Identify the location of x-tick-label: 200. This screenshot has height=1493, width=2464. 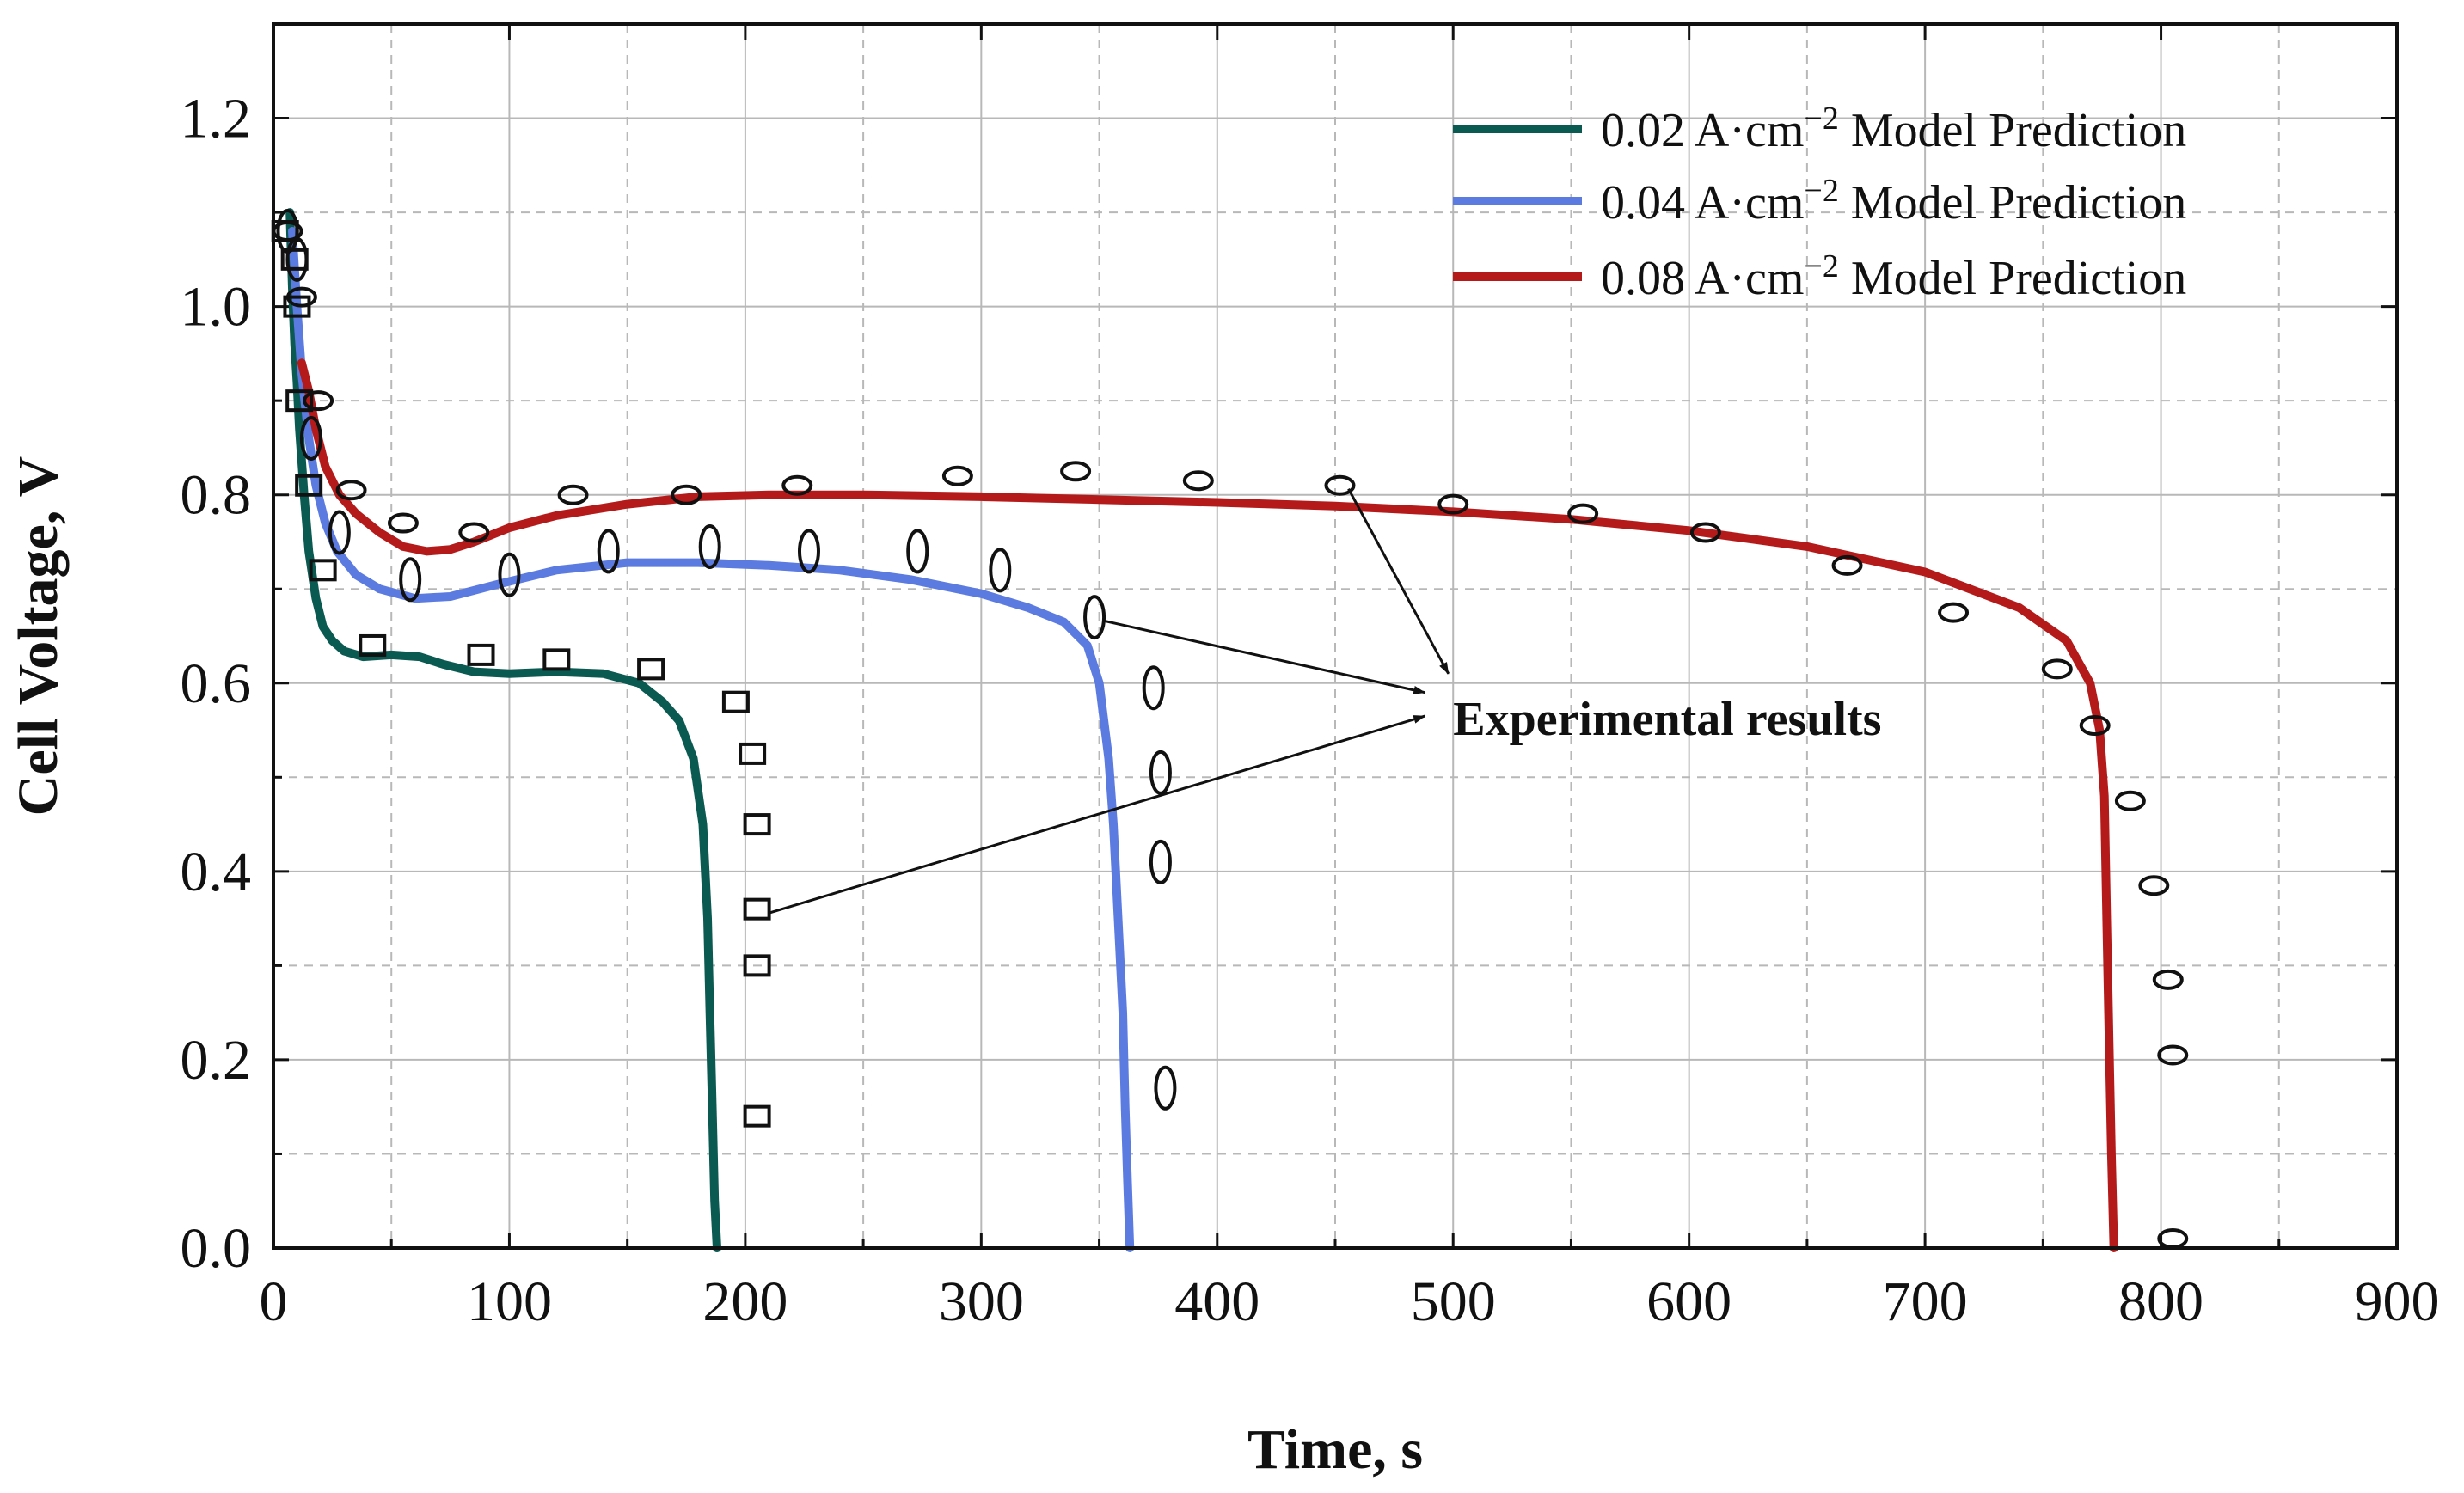
(745, 1301).